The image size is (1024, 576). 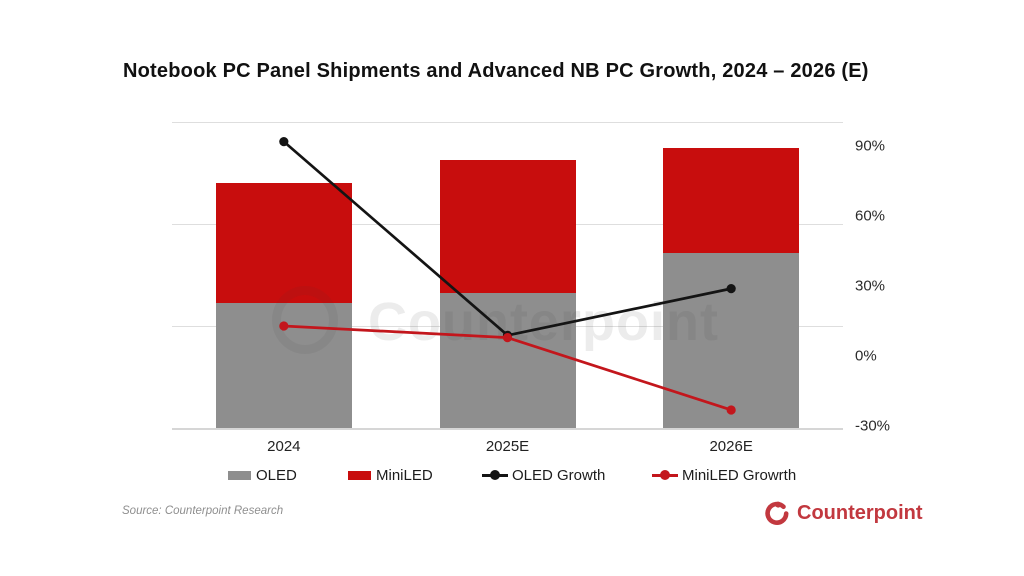 What do you see at coordinates (731, 201) in the screenshot?
I see `bar-segment-miniled-2026e` at bounding box center [731, 201].